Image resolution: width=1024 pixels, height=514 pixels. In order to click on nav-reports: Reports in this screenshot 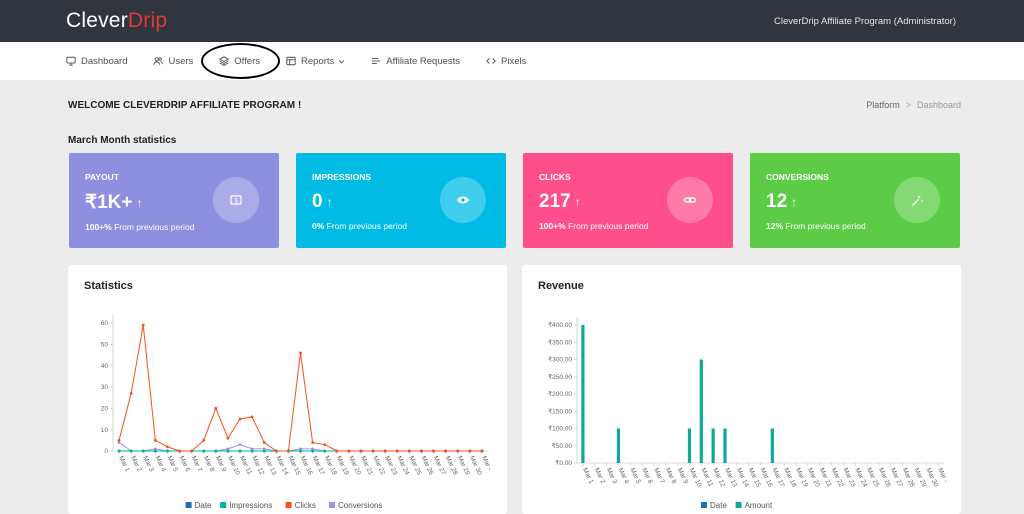, I will do `click(315, 61)`.